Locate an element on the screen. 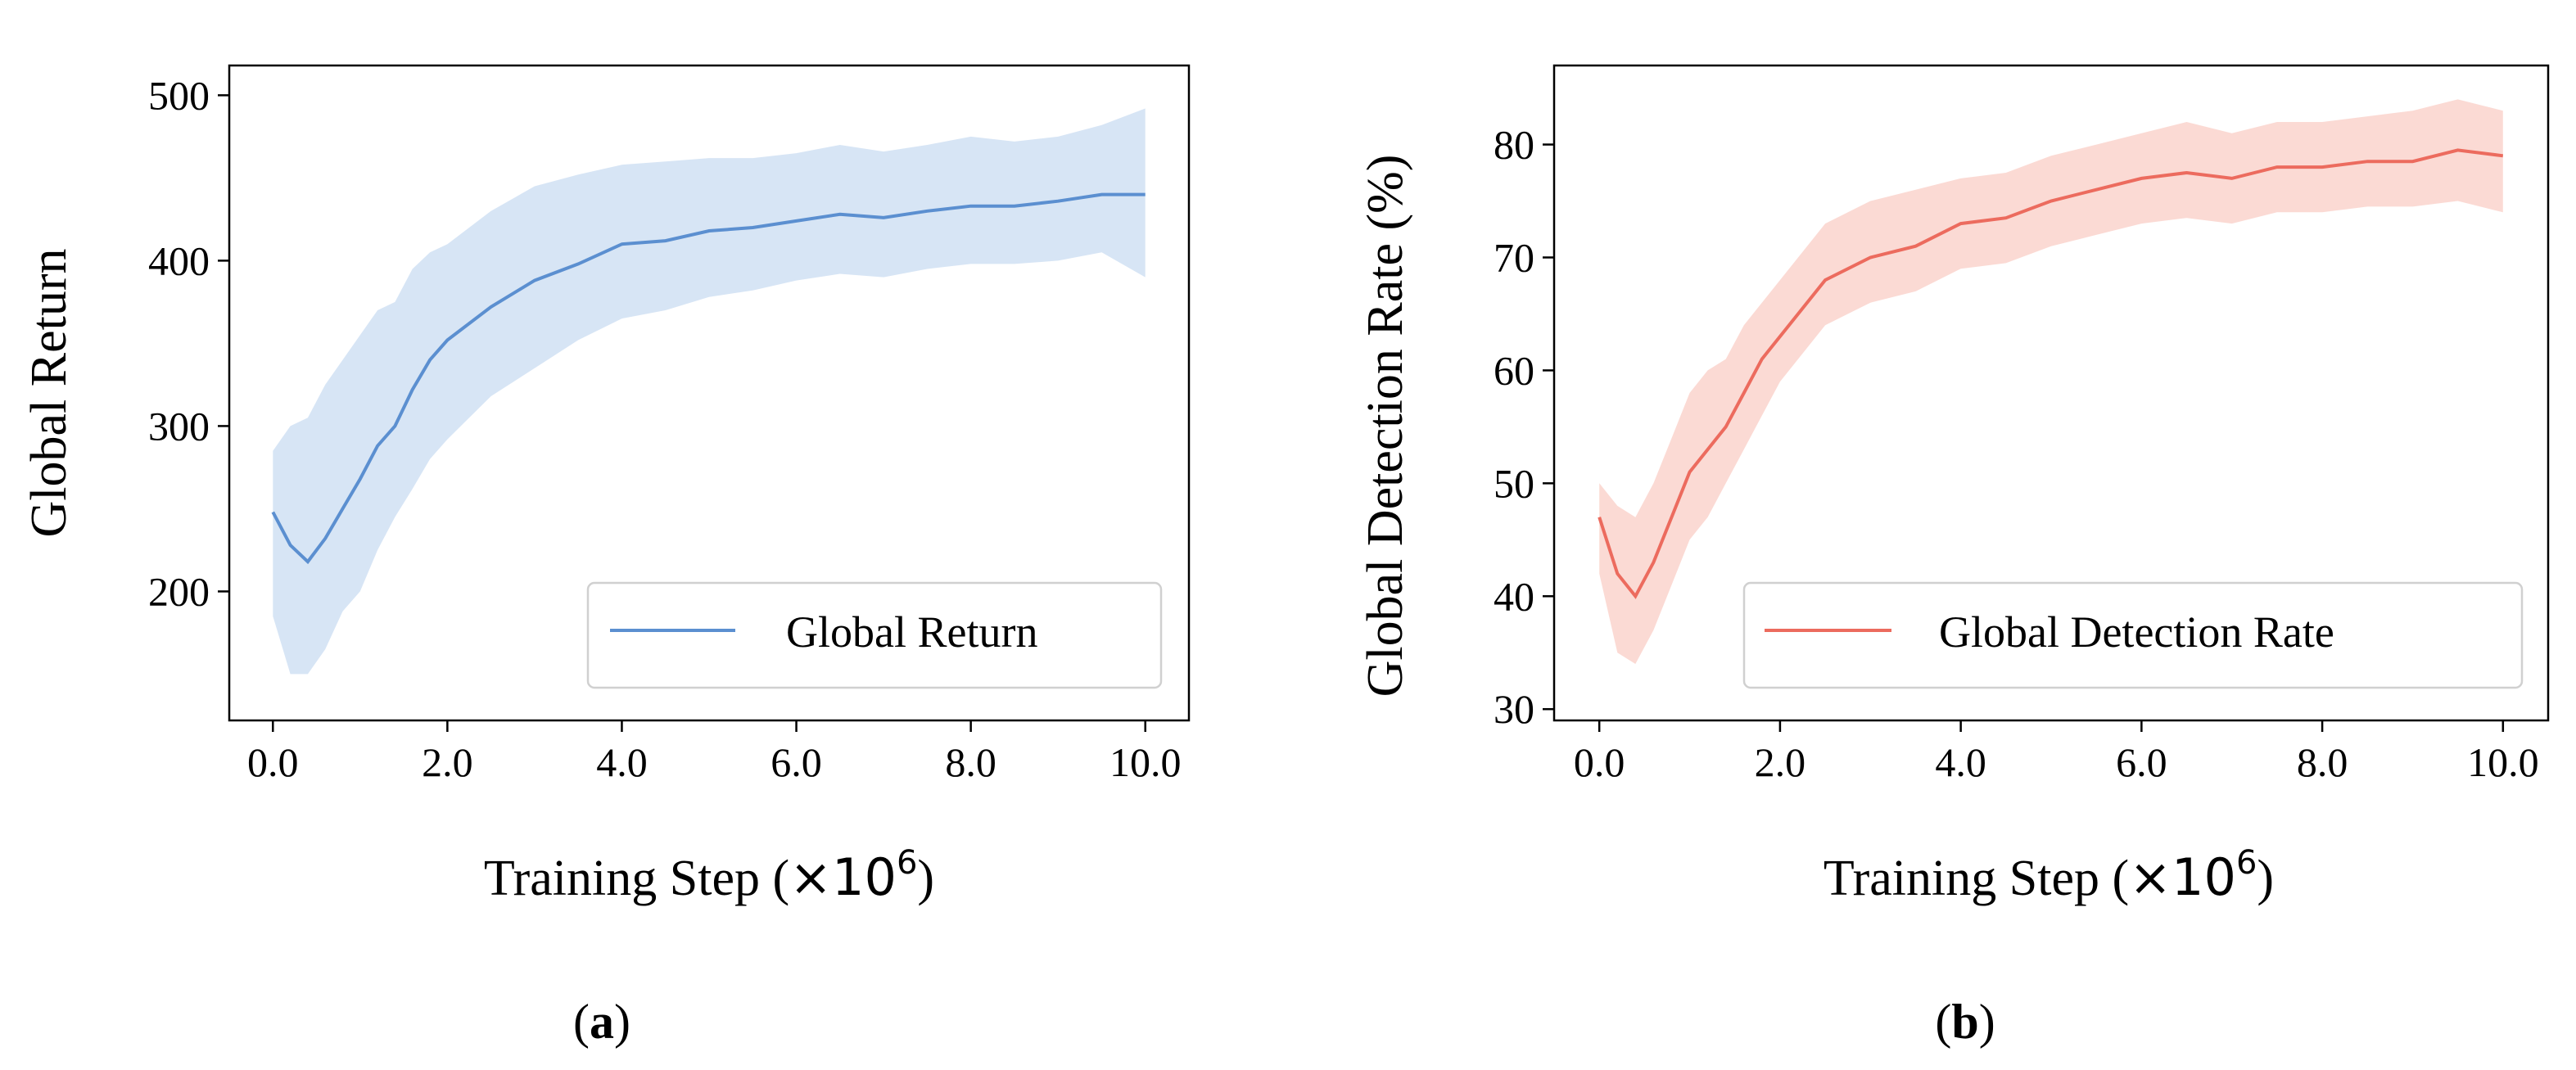 The height and width of the screenshot is (1070, 2576). panel-a-x-tick-label: 6.0 is located at coordinates (796, 762).